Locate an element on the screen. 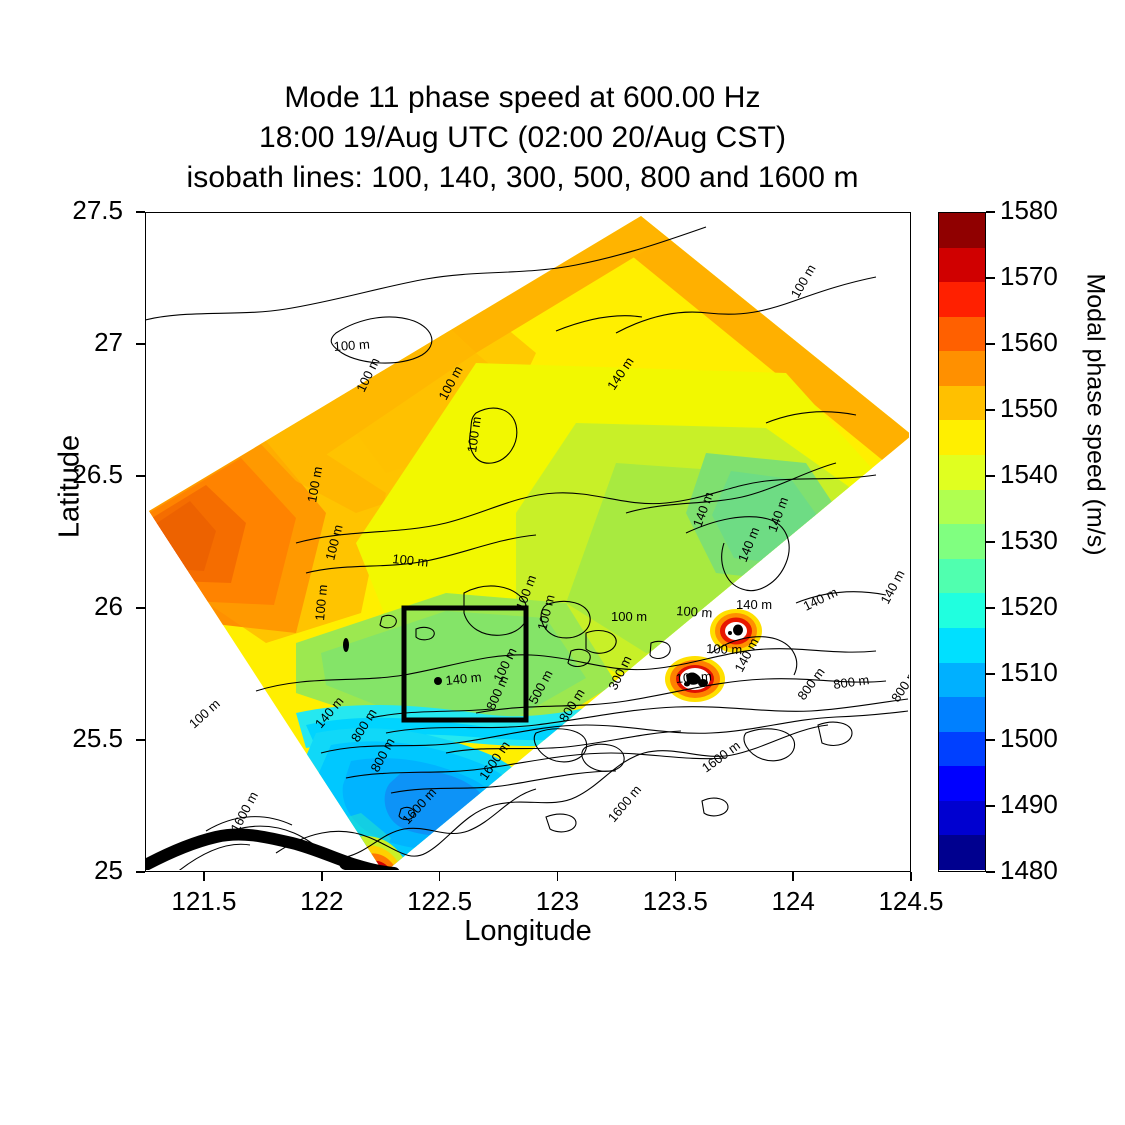 This screenshot has height=1125, width=1125. colorbar-title: Modal phase speed (m/s) is located at coordinates (1095, 414).